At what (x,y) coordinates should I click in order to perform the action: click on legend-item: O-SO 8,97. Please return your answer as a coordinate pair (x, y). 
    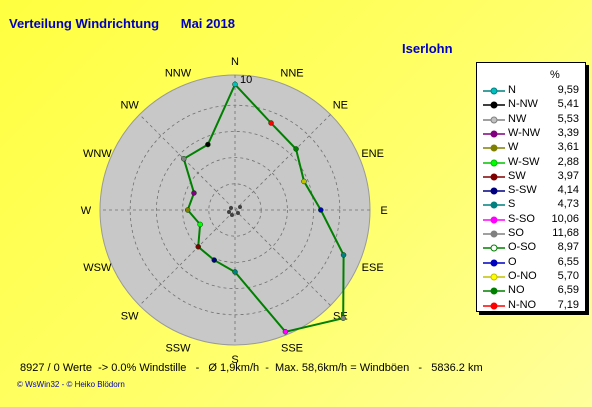
    Looking at the image, I should click on (531, 248).